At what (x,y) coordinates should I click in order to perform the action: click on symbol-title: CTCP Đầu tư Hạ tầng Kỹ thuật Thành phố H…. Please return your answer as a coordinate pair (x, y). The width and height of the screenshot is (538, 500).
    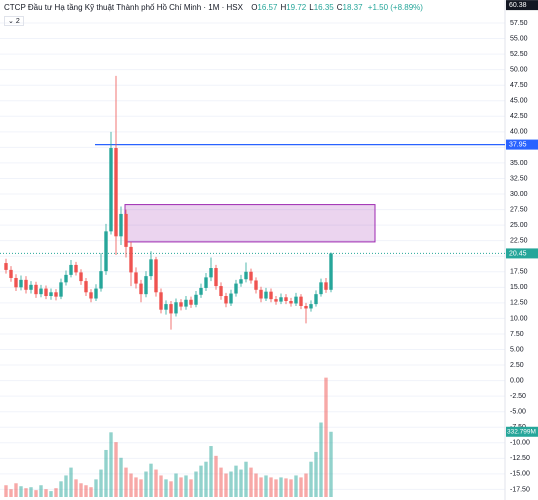
    Looking at the image, I should click on (123, 7).